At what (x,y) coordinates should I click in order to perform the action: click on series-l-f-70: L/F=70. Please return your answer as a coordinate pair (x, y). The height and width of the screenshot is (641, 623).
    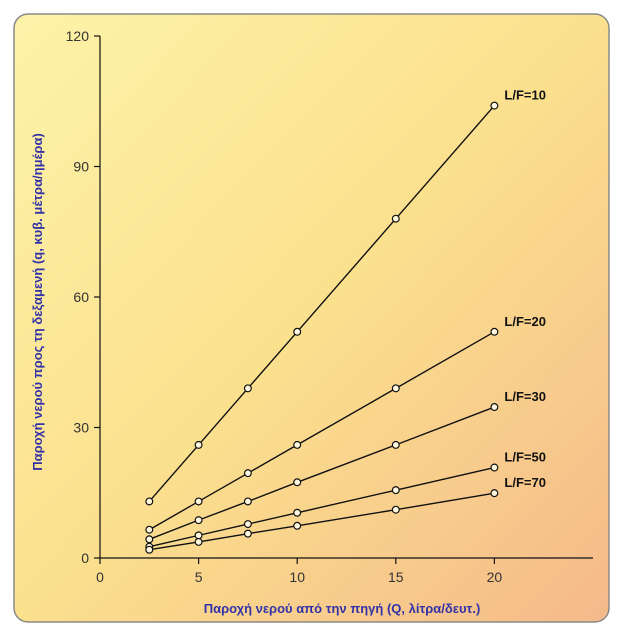
    Looking at the image, I should click on (345, 514).